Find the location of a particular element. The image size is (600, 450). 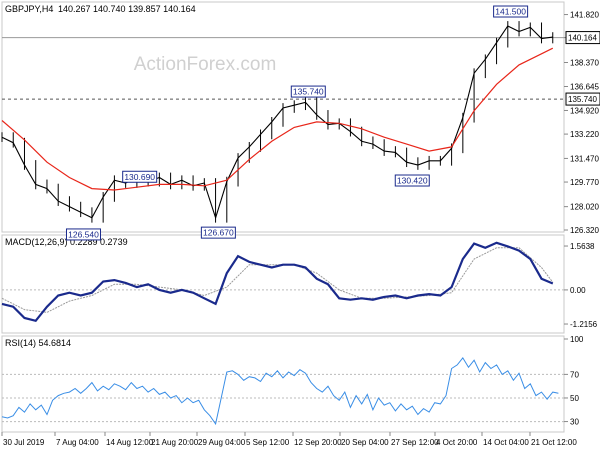

macd-signal-line is located at coordinates (277, 280).